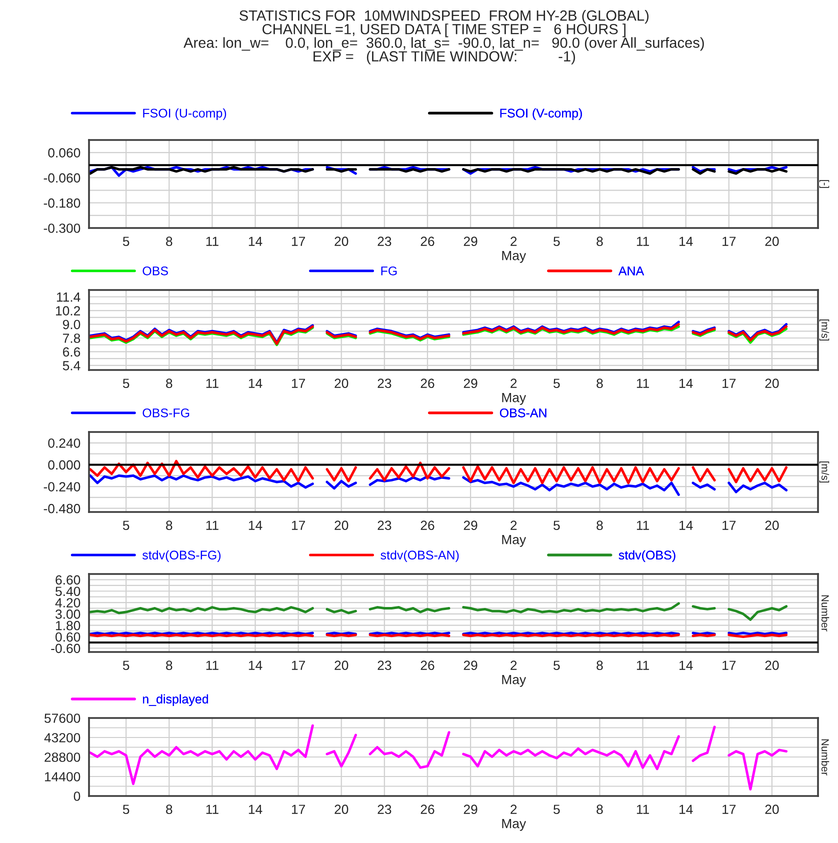 Image resolution: width=838 pixels, height=843 pixels. What do you see at coordinates (67, 603) in the screenshot?
I see `y-tick-label: 4.20` at bounding box center [67, 603].